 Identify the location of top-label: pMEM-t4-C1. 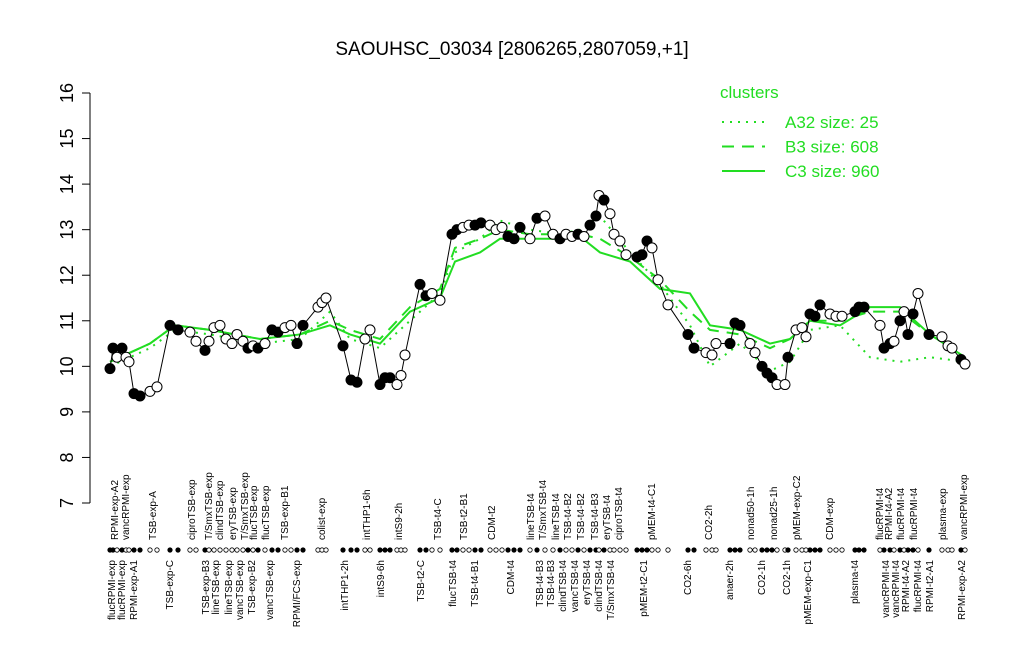
(652, 511).